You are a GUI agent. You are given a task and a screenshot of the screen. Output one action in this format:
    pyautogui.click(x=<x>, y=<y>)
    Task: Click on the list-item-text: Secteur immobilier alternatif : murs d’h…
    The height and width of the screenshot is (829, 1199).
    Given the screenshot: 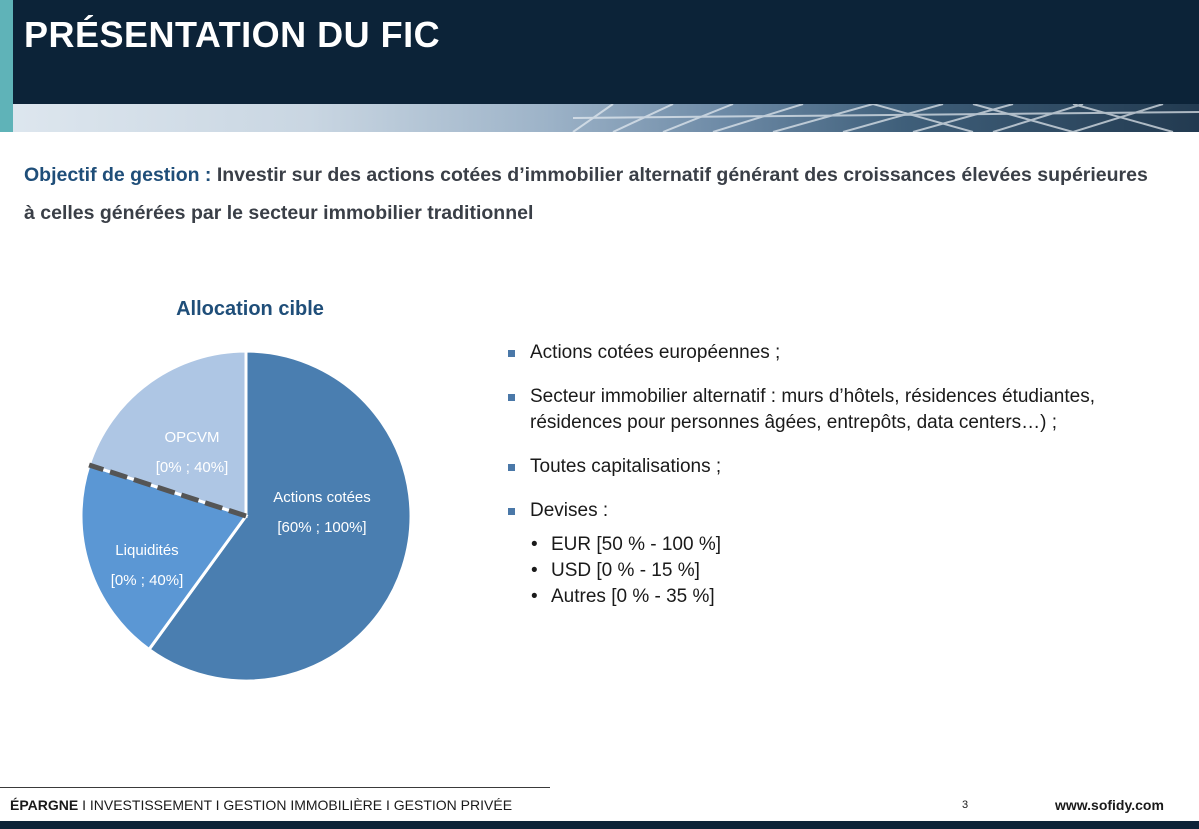 What is the action you would take?
    pyautogui.click(x=812, y=409)
    